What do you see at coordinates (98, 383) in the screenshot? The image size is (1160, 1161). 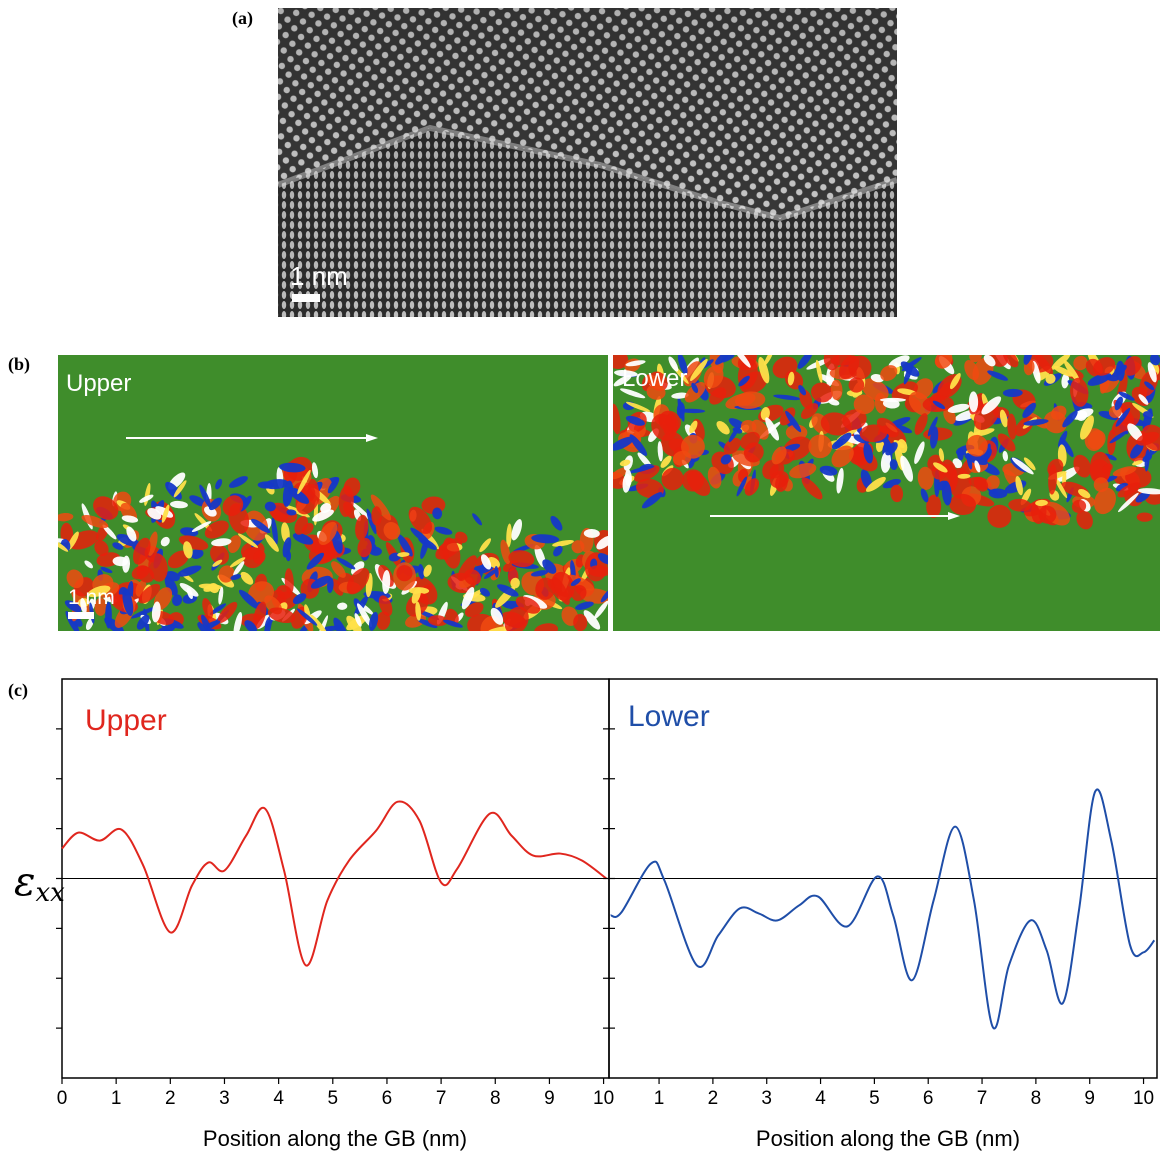 I see `map-label: Upper` at bounding box center [98, 383].